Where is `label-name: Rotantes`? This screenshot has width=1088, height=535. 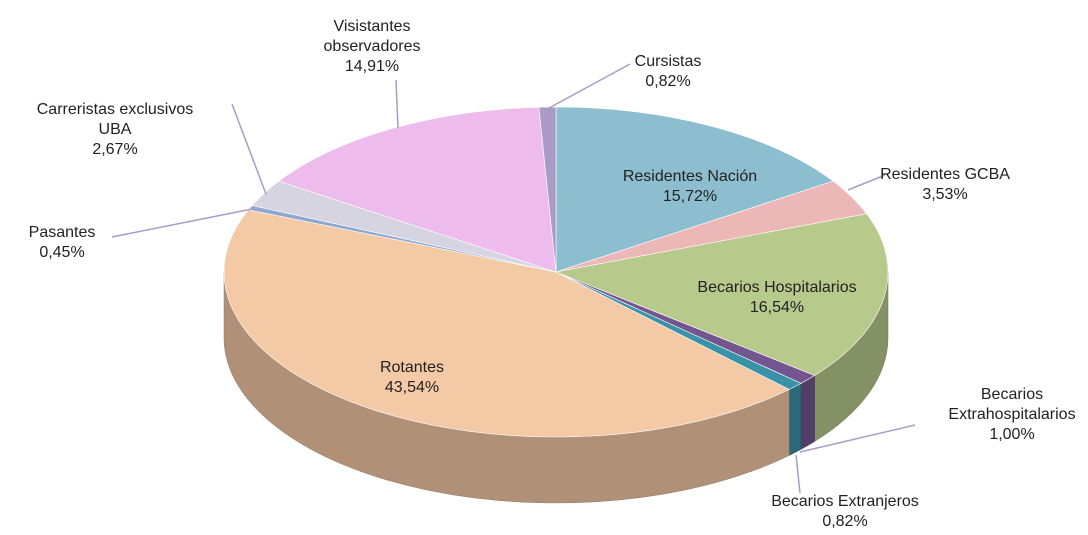
label-name: Rotantes is located at coordinates (412, 367).